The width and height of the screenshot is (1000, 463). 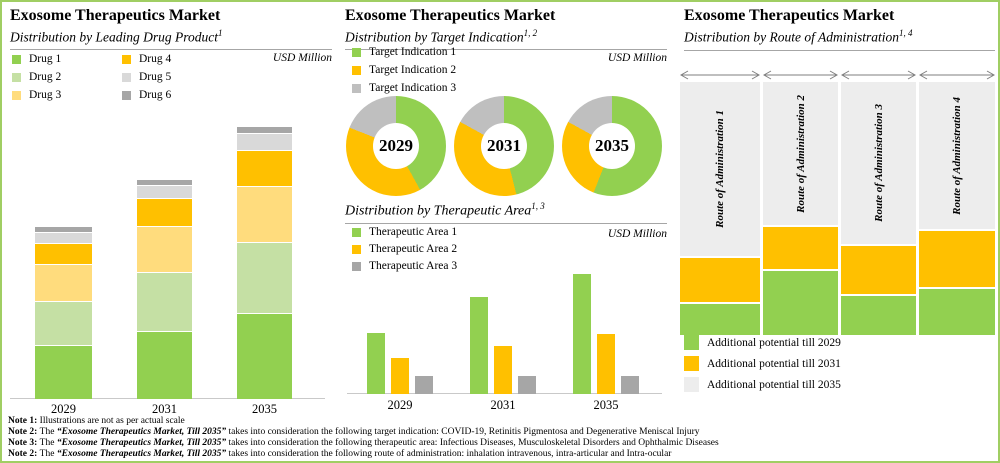 I want to click on legend-item: Therapeutic Area 2, so click(x=404, y=249).